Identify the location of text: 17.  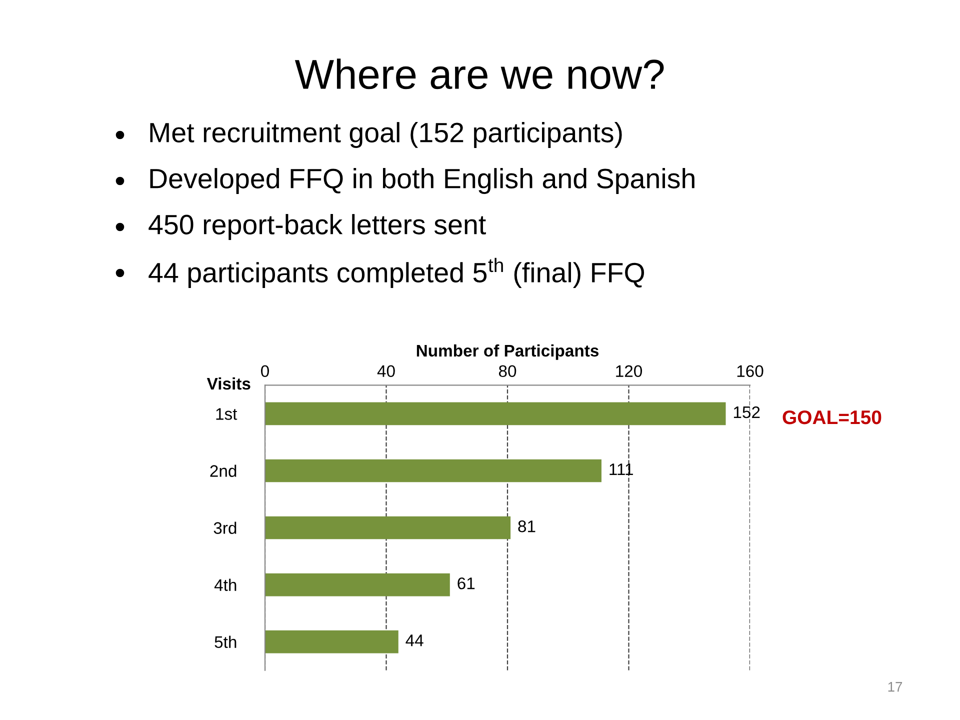
(895, 687).